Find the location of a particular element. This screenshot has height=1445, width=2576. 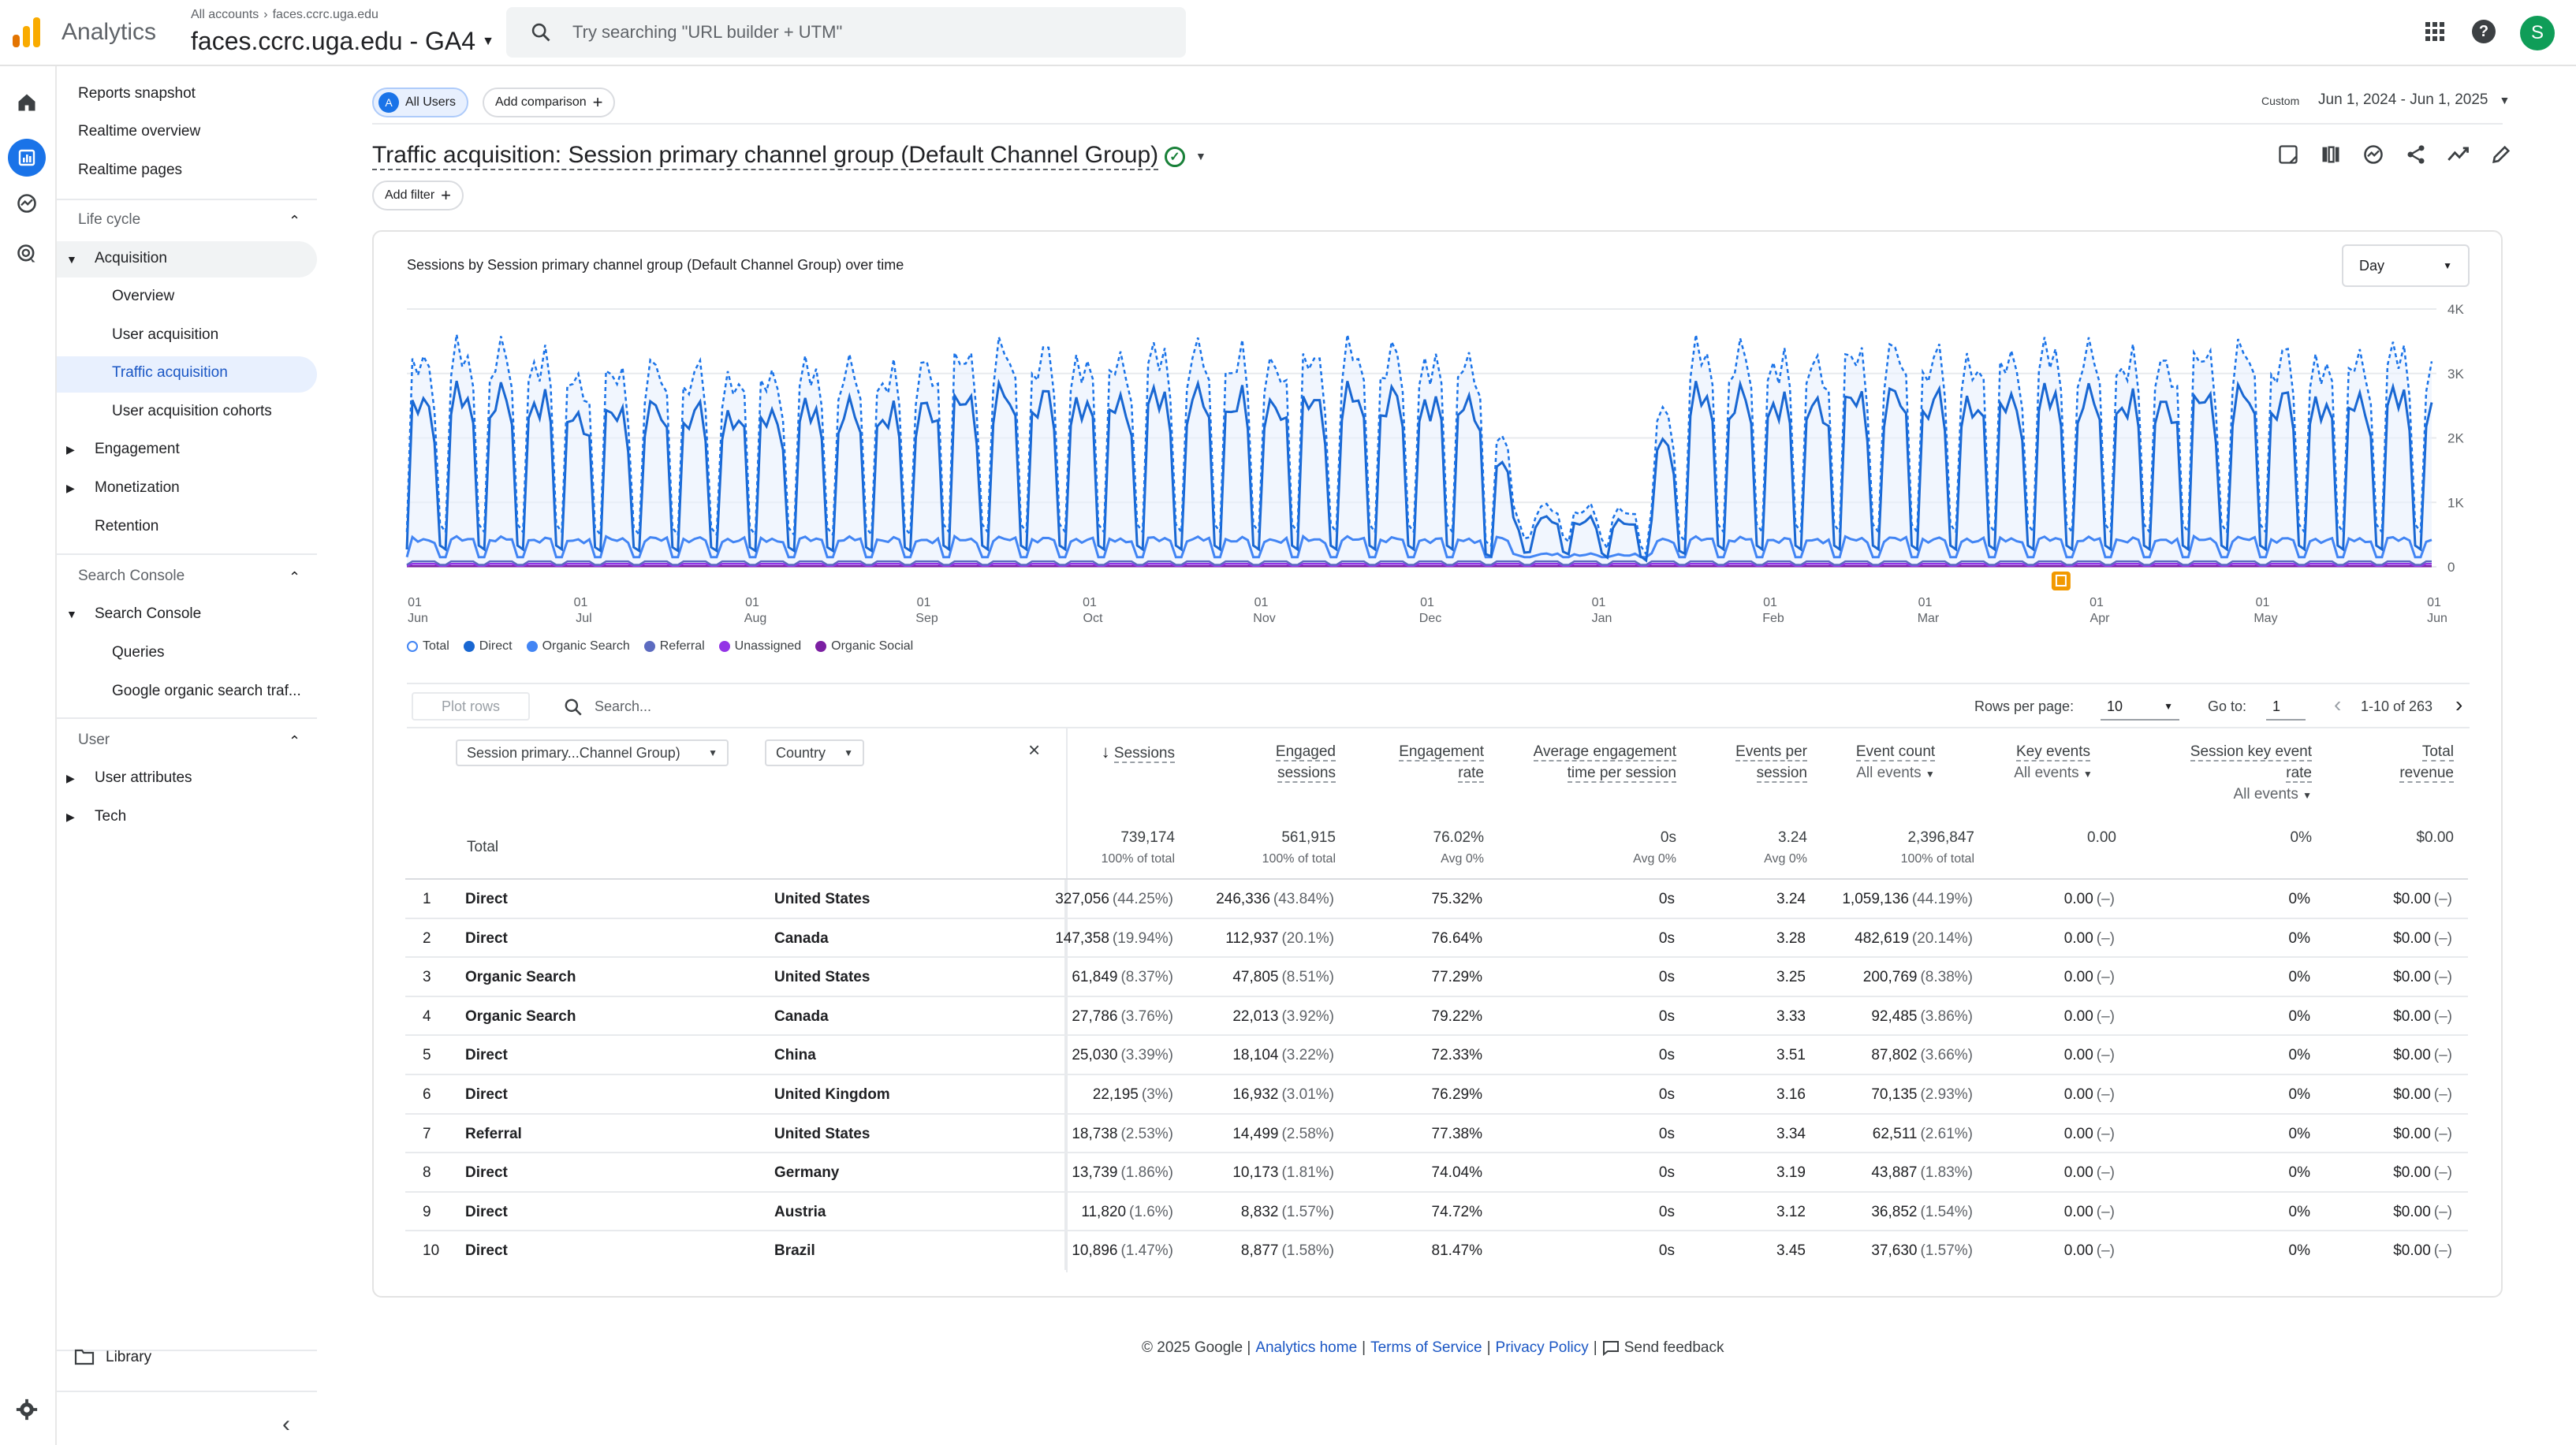

nav-monetization: Monetization is located at coordinates (137, 487).